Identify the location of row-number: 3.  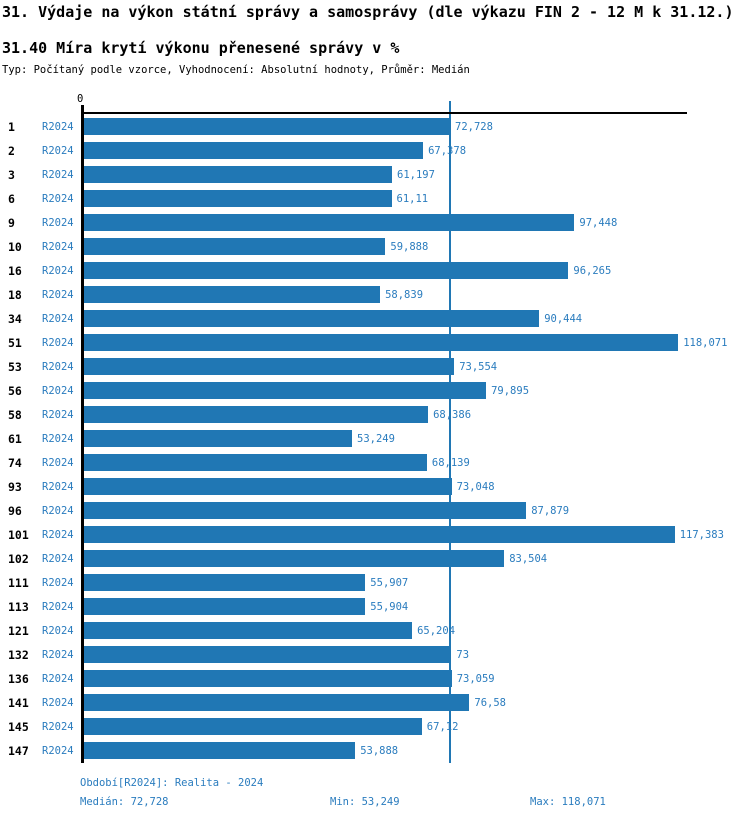
(11, 175).